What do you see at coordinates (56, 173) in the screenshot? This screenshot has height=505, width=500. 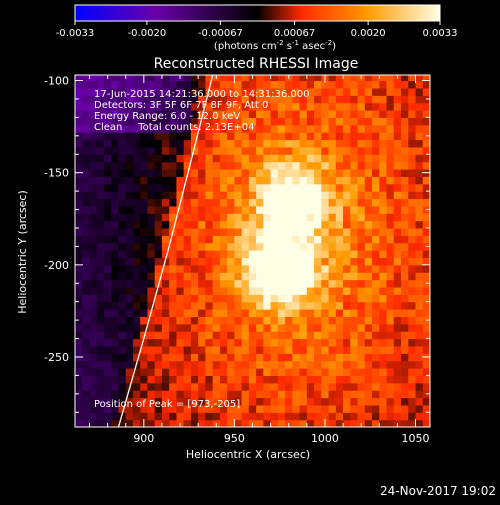 I see `y-tick-label: -150` at bounding box center [56, 173].